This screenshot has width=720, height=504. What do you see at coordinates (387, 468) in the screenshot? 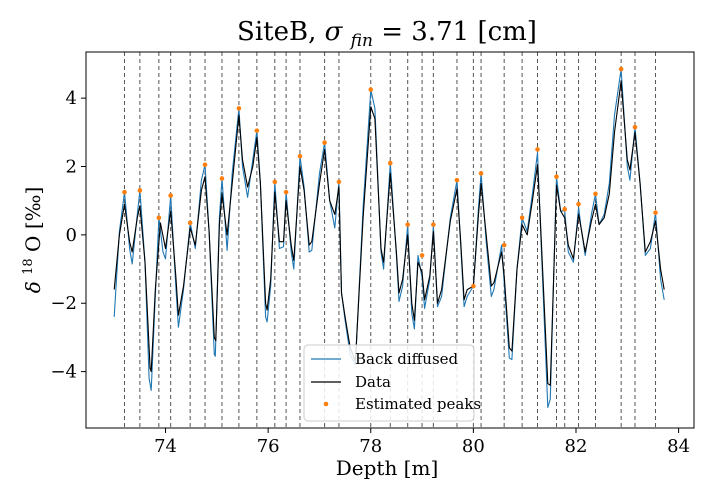
I see `x-axis-label: Depth [m]` at bounding box center [387, 468].